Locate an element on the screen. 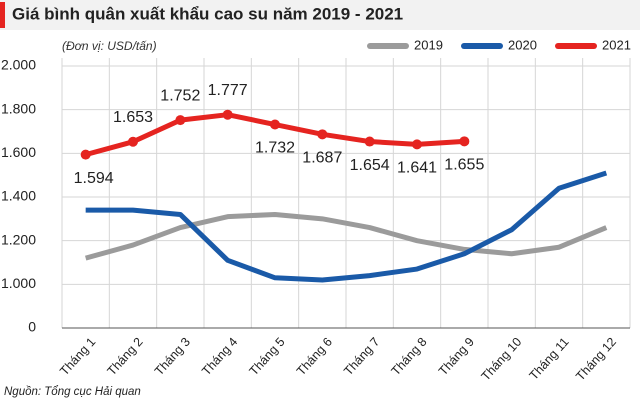 The height and width of the screenshot is (403, 640). y-tick-label: 2.000 is located at coordinates (18, 65).